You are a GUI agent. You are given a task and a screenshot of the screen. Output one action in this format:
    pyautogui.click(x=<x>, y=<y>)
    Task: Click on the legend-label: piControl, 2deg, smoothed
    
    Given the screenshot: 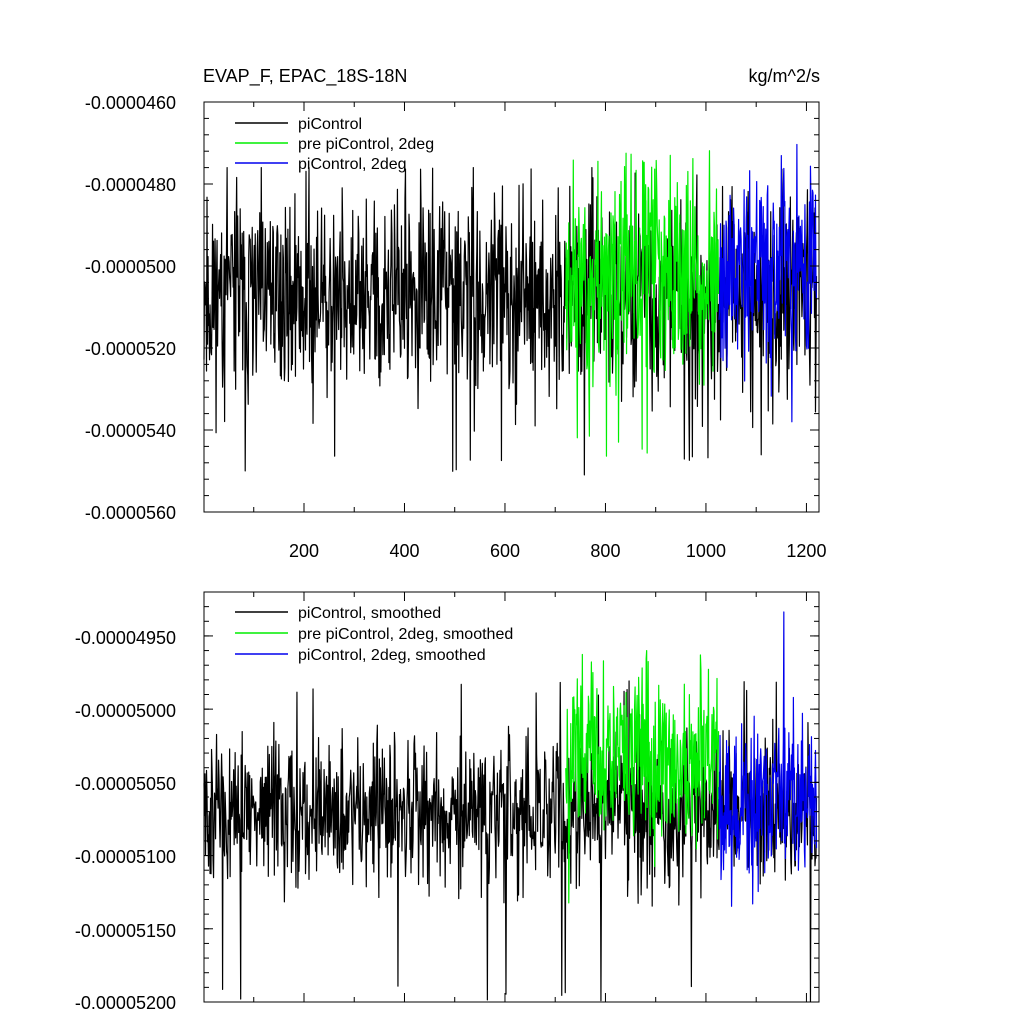 What is the action you would take?
    pyautogui.click(x=392, y=655)
    